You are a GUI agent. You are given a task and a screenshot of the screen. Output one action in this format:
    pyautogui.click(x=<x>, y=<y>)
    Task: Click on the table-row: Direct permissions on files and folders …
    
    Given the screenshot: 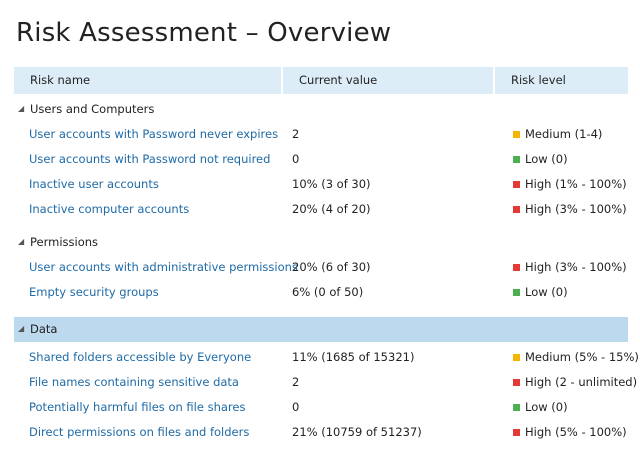 What is the action you would take?
    pyautogui.click(x=321, y=432)
    